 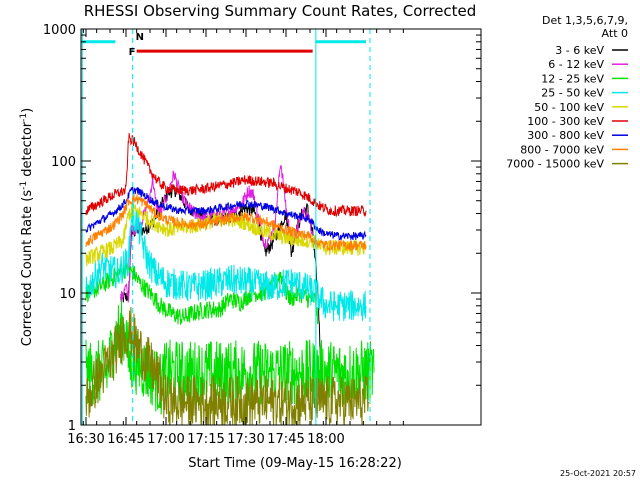 What do you see at coordinates (27, 110) in the screenshot?
I see `y-axis-label-end: )` at bounding box center [27, 110].